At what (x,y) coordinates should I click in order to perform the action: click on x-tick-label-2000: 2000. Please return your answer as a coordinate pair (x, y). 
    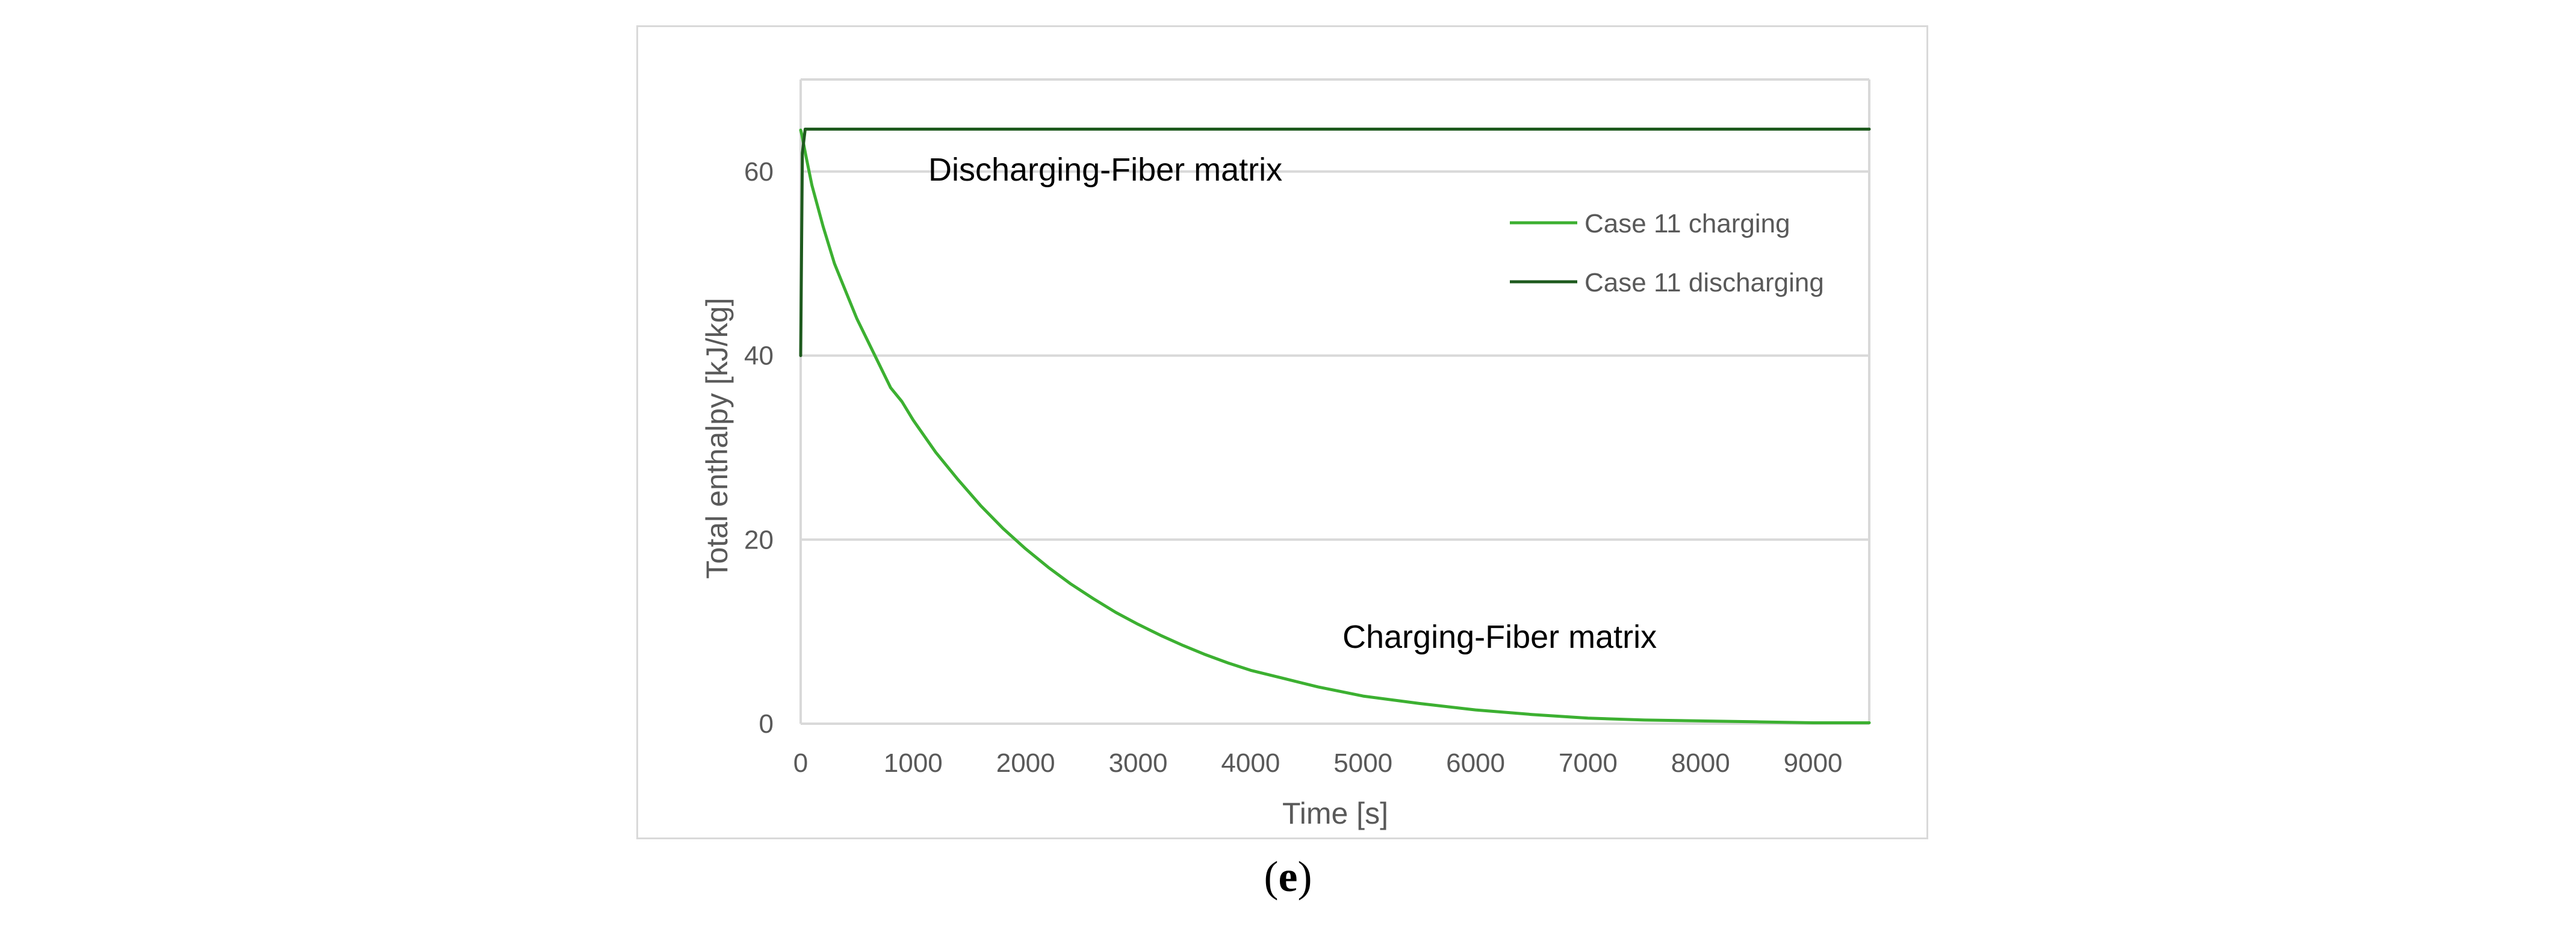
    Looking at the image, I should click on (1025, 763).